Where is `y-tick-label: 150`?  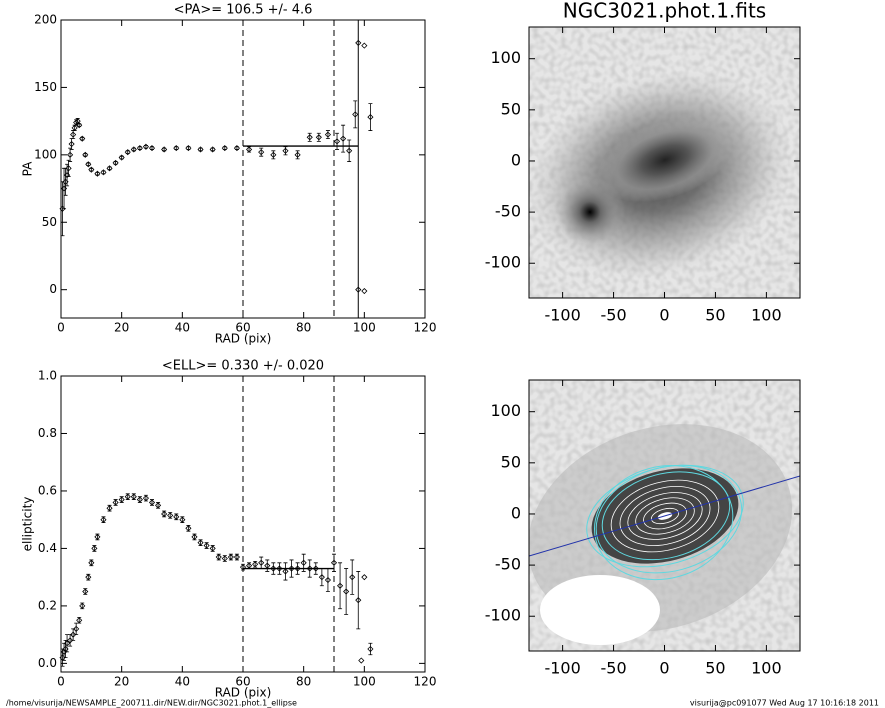
y-tick-label: 150 is located at coordinates (45, 87).